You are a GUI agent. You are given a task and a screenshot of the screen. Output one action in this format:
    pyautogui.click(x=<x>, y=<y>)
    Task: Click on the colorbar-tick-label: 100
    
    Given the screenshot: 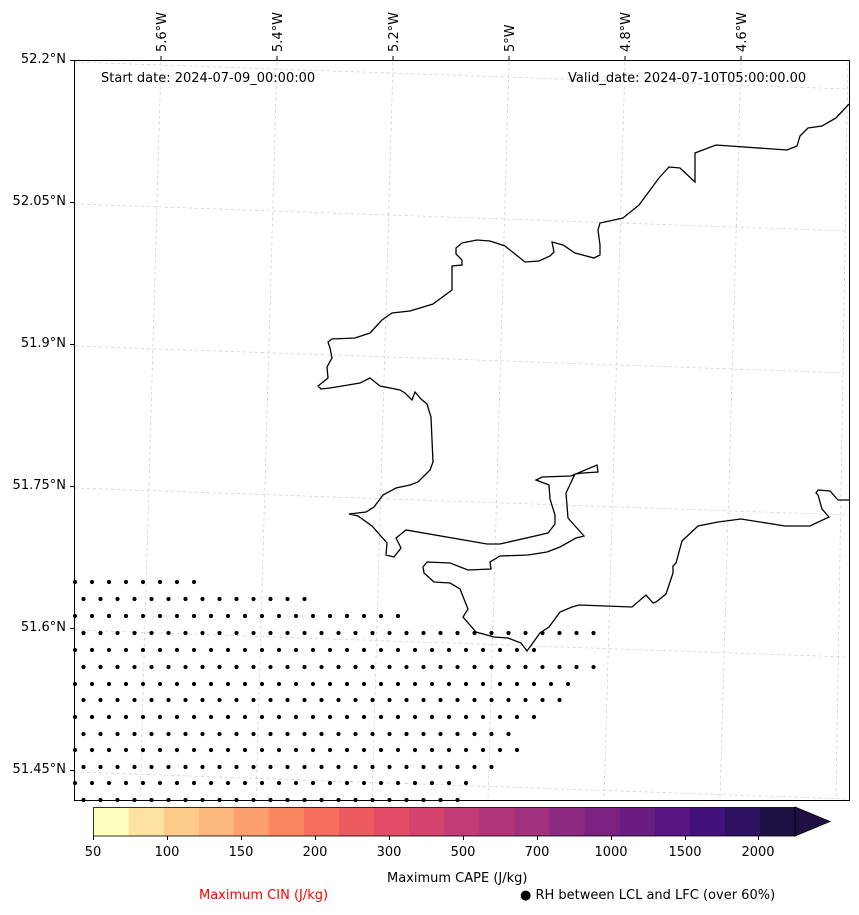 What is the action you would take?
    pyautogui.click(x=167, y=852)
    